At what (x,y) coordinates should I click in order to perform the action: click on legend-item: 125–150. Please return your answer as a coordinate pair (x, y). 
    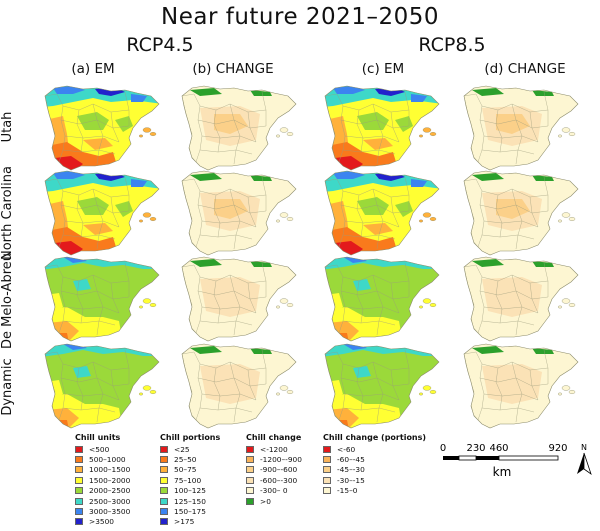
    Looking at the image, I should click on (190, 501).